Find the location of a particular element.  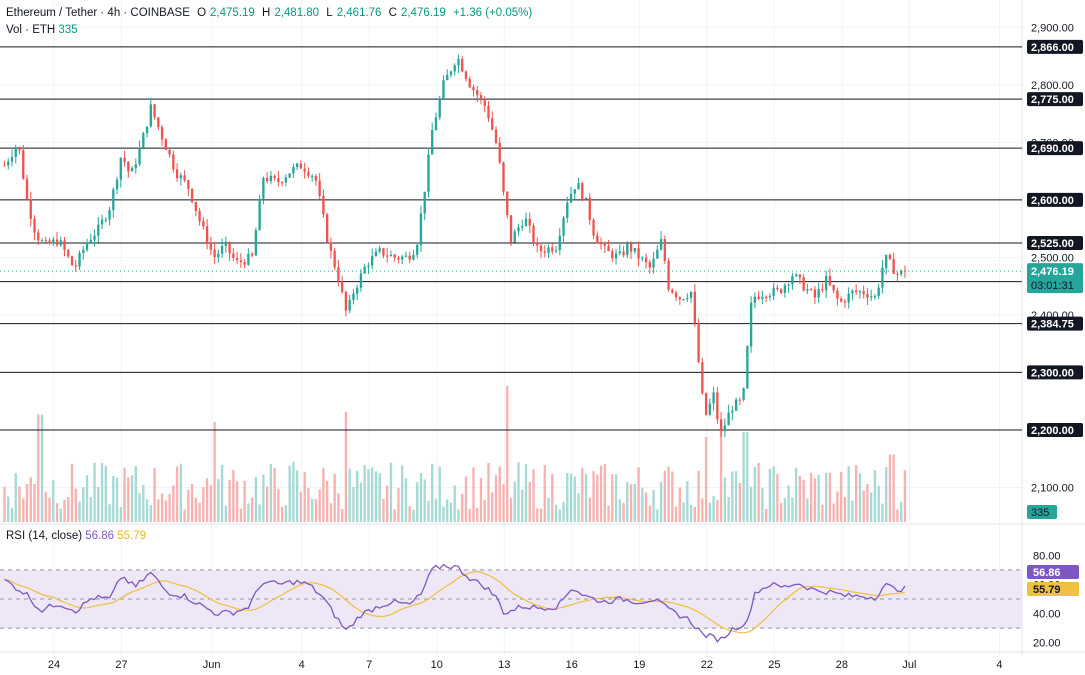

rsi-tick-label: 40.00 is located at coordinates (1047, 615).